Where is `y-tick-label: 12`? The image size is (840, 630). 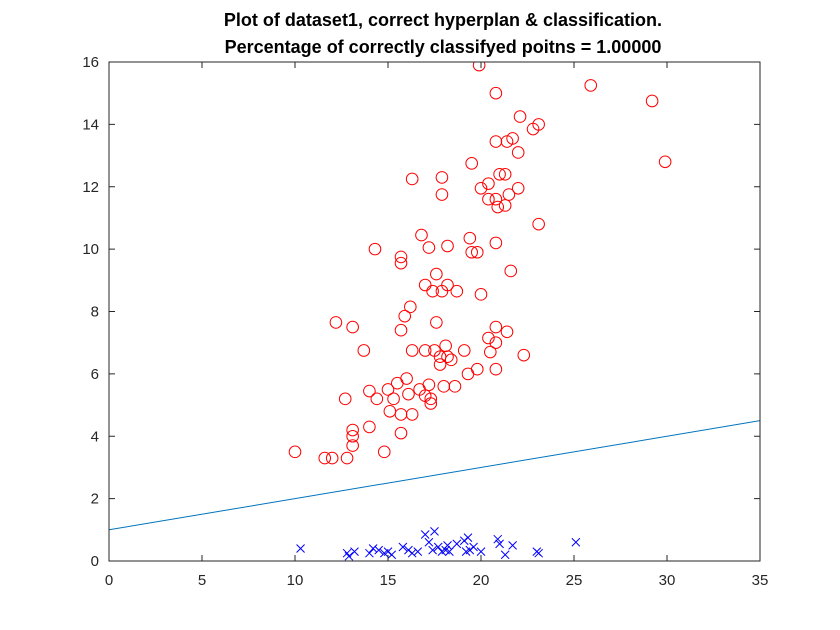
y-tick-label: 12 is located at coordinates (90, 187).